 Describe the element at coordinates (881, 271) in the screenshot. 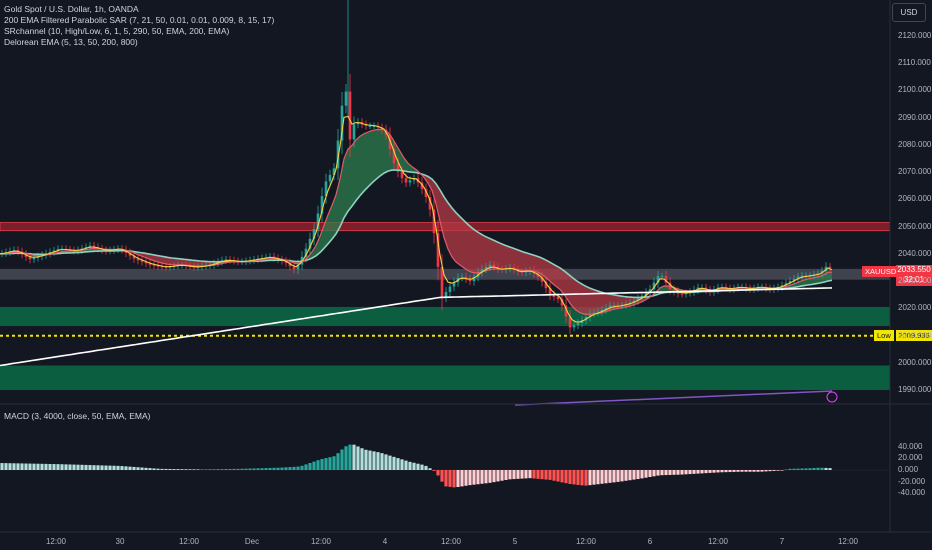

I see `symbol-price-tag: XAUUSD` at that location.